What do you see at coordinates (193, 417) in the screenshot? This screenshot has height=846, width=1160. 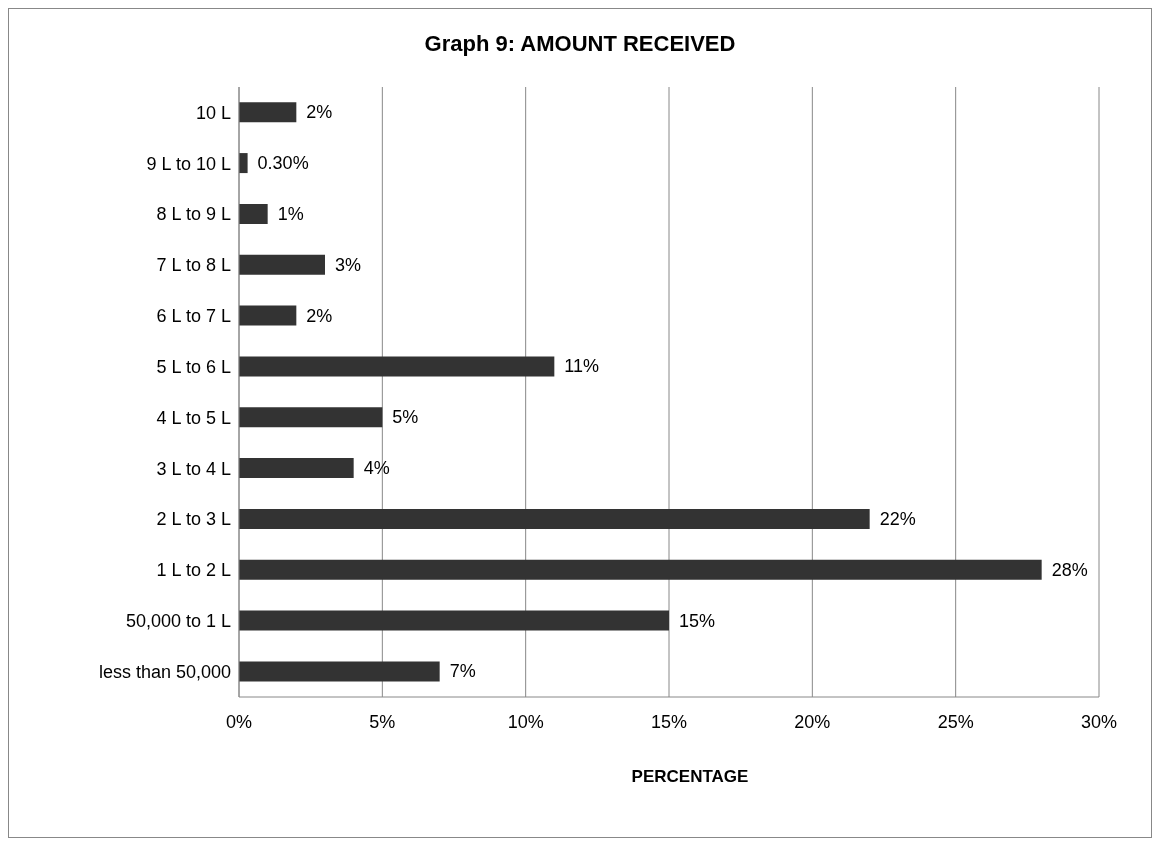 I see `y-tick-label: 4 L to 5 L` at bounding box center [193, 417].